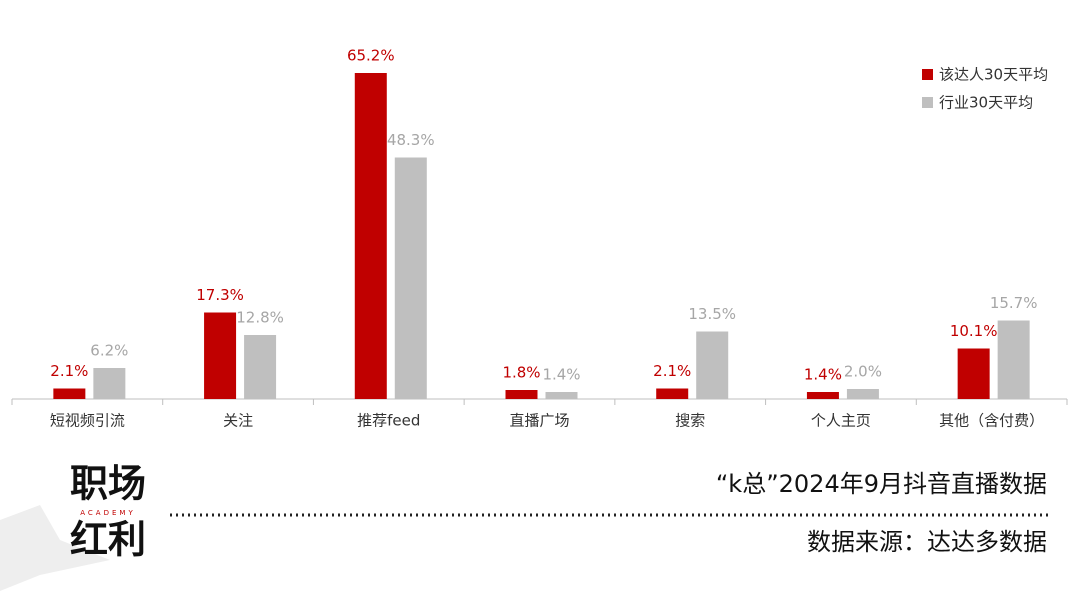  Describe the element at coordinates (55, 548) in the screenshot. I see `logo-shadow` at that location.